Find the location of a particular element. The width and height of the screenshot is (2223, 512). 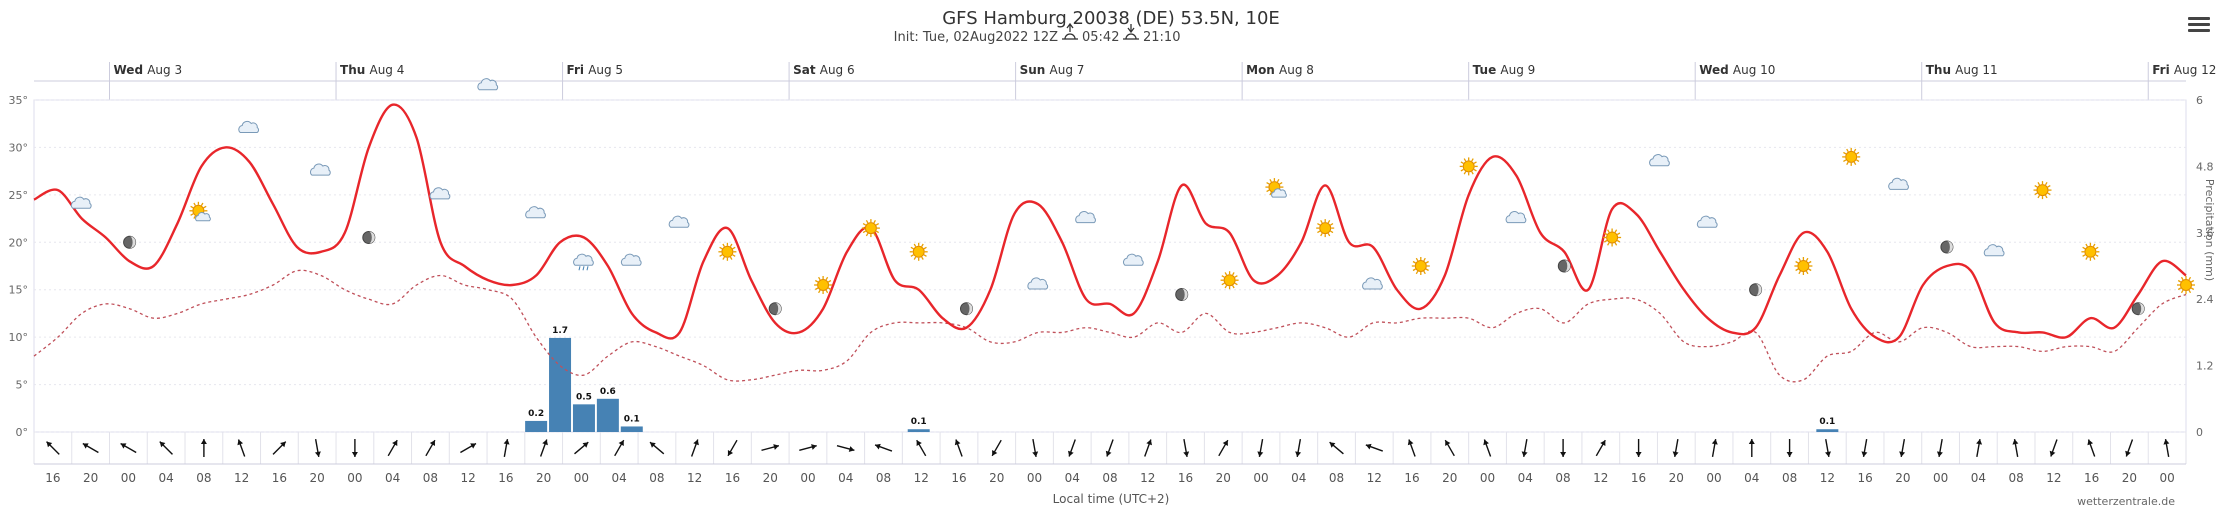

hamburger-menu-icon is located at coordinates (2199, 27).